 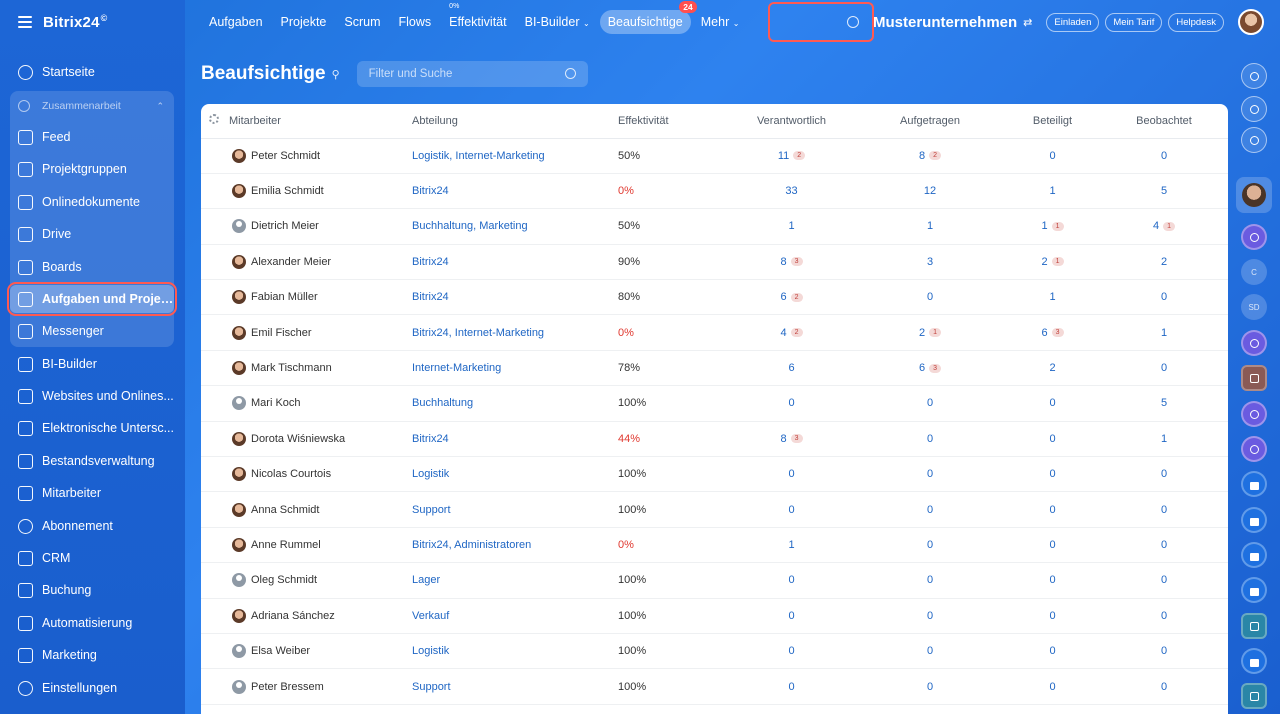 I want to click on sidebar-item-messenger: Messenger, so click(x=92, y=331).